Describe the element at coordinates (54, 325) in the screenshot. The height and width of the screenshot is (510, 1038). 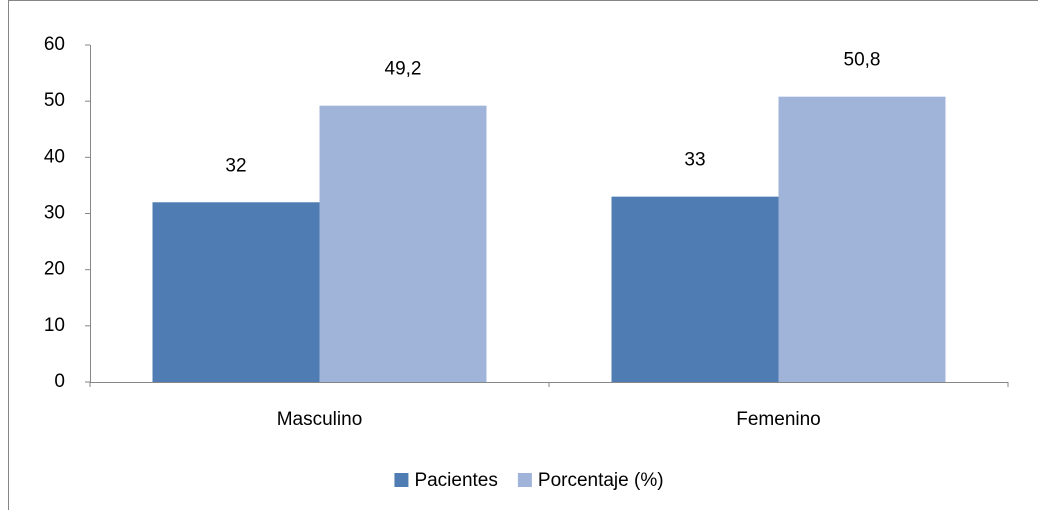
I see `y-tick-label: 10` at that location.